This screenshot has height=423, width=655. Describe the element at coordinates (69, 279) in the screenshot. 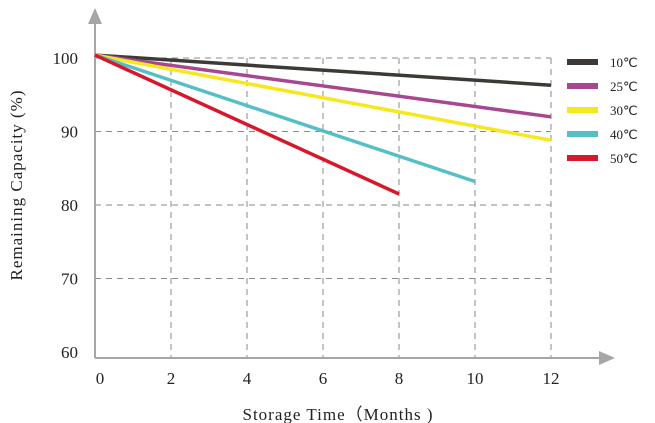

I see `y-tick-label: 70` at that location.